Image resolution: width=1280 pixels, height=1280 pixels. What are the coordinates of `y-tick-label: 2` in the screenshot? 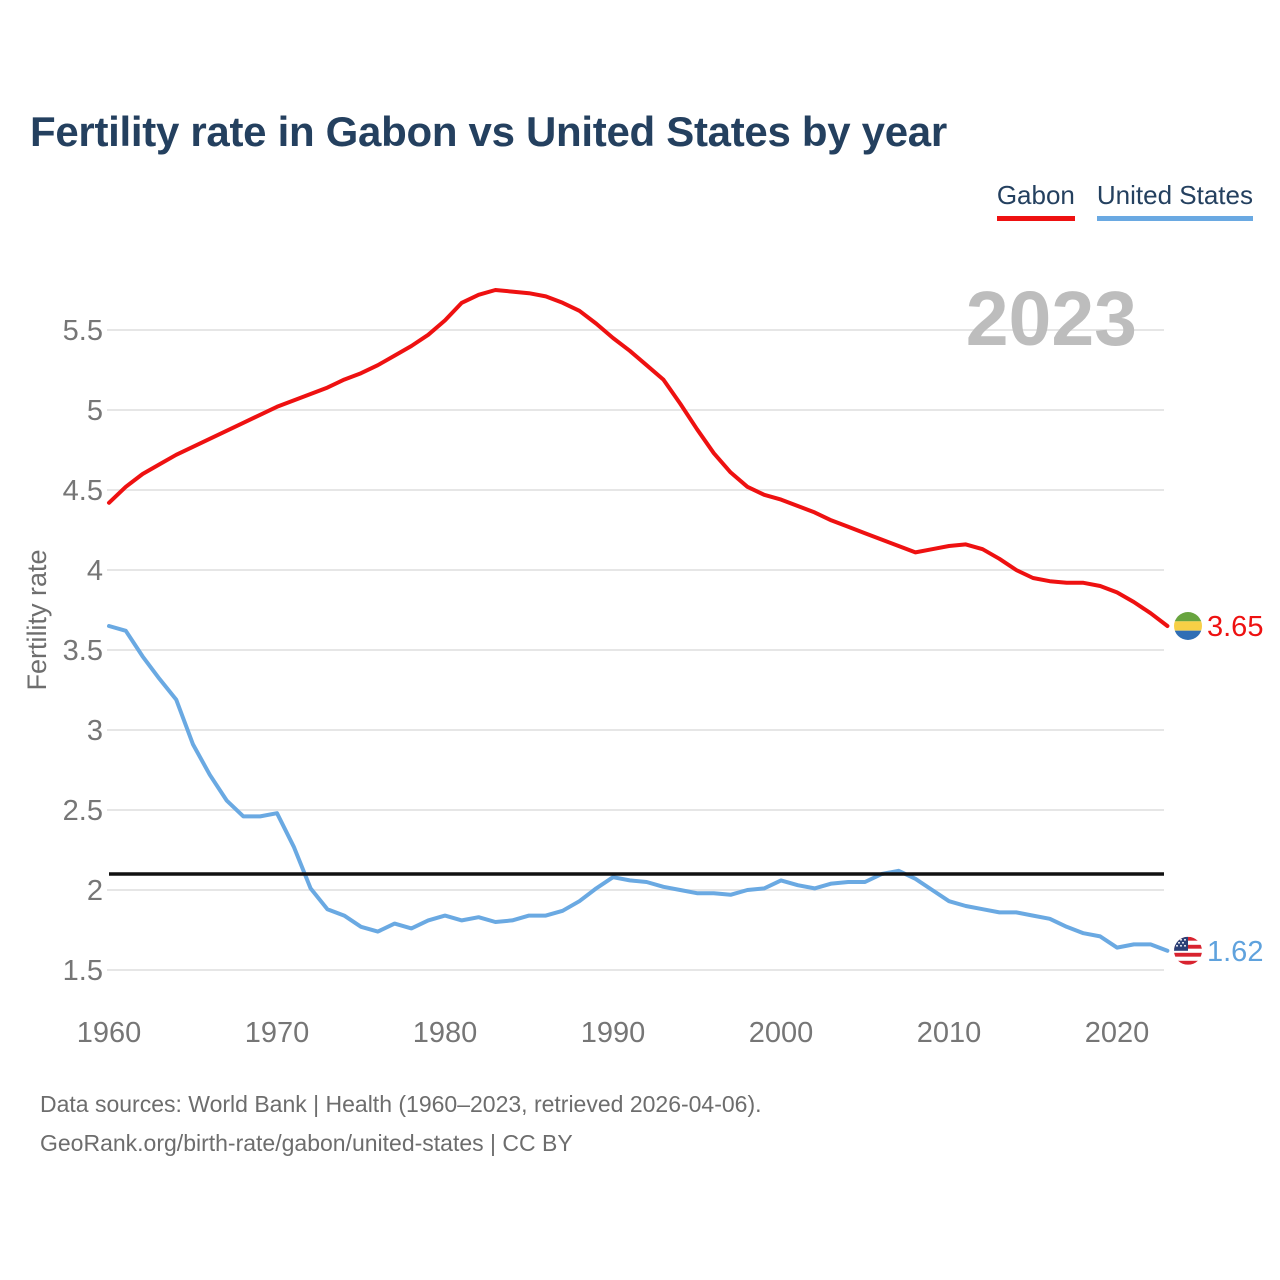 It's located at (95, 891).